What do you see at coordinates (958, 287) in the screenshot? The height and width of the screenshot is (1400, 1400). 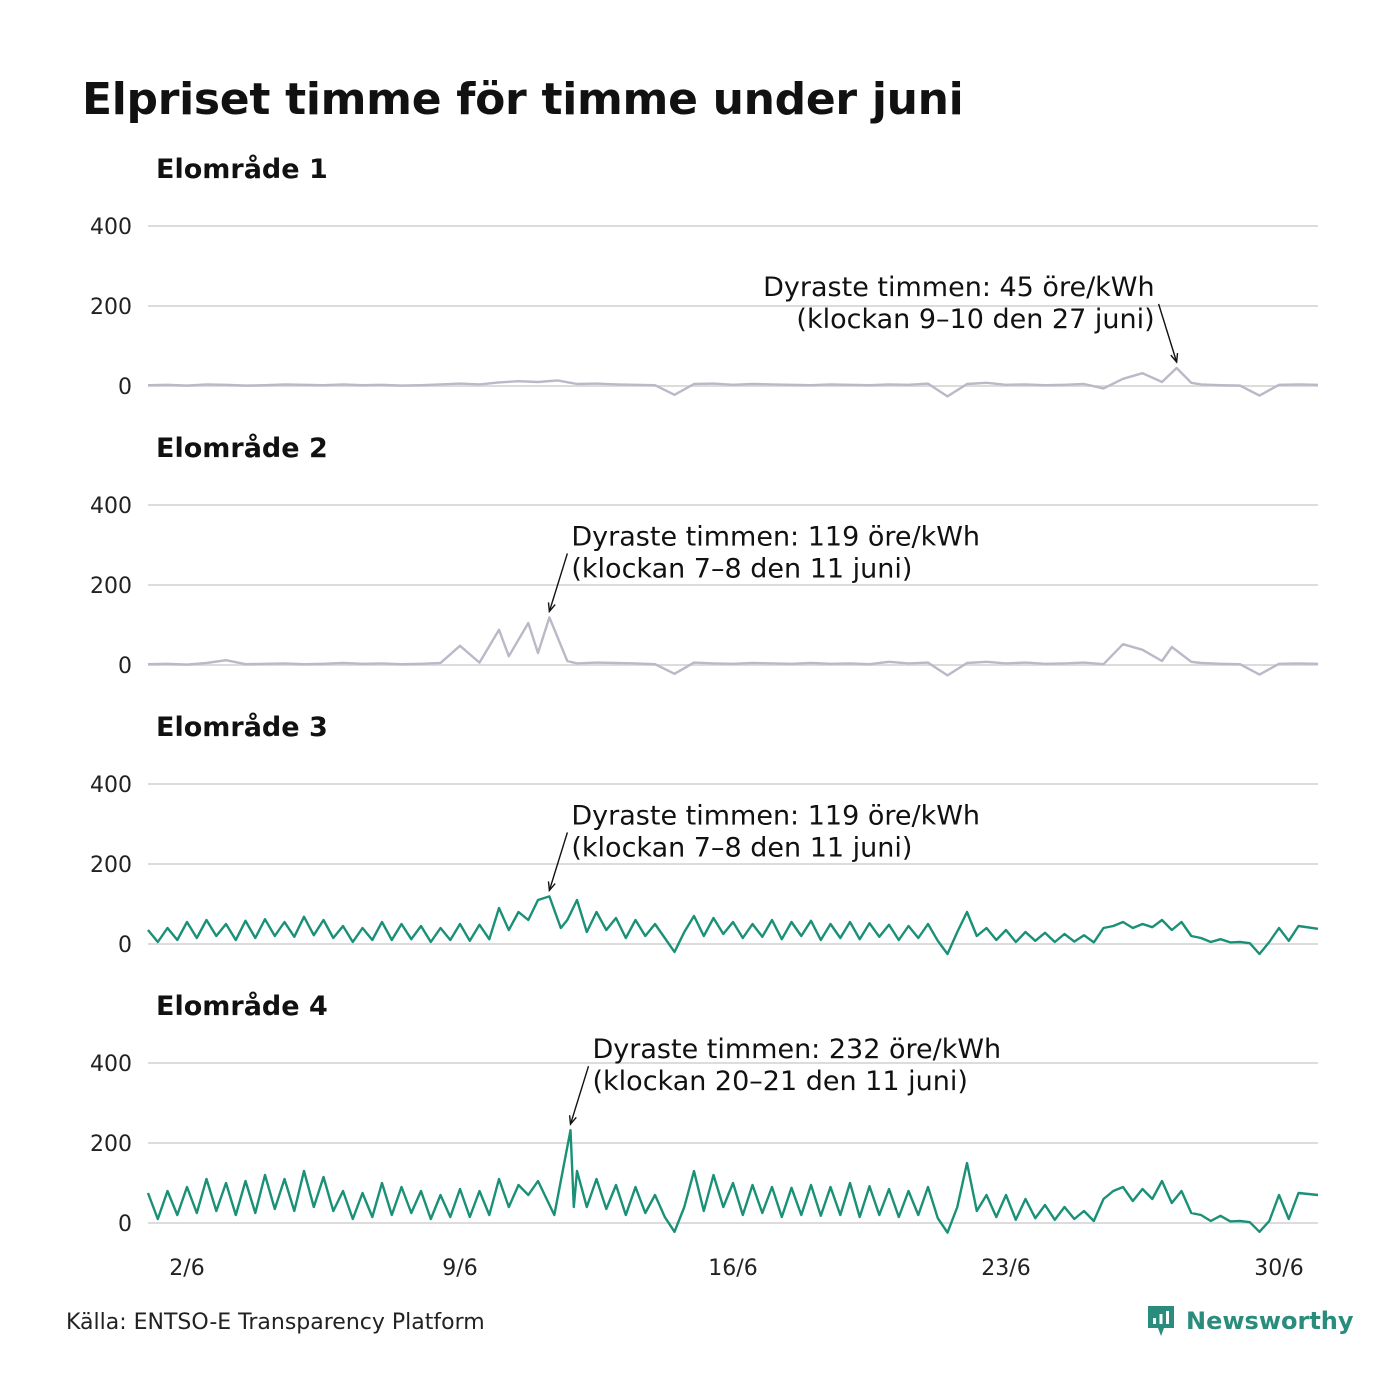 I see `annotation-line-1: Dyraste timmen: 45 öre/kWh` at bounding box center [958, 287].